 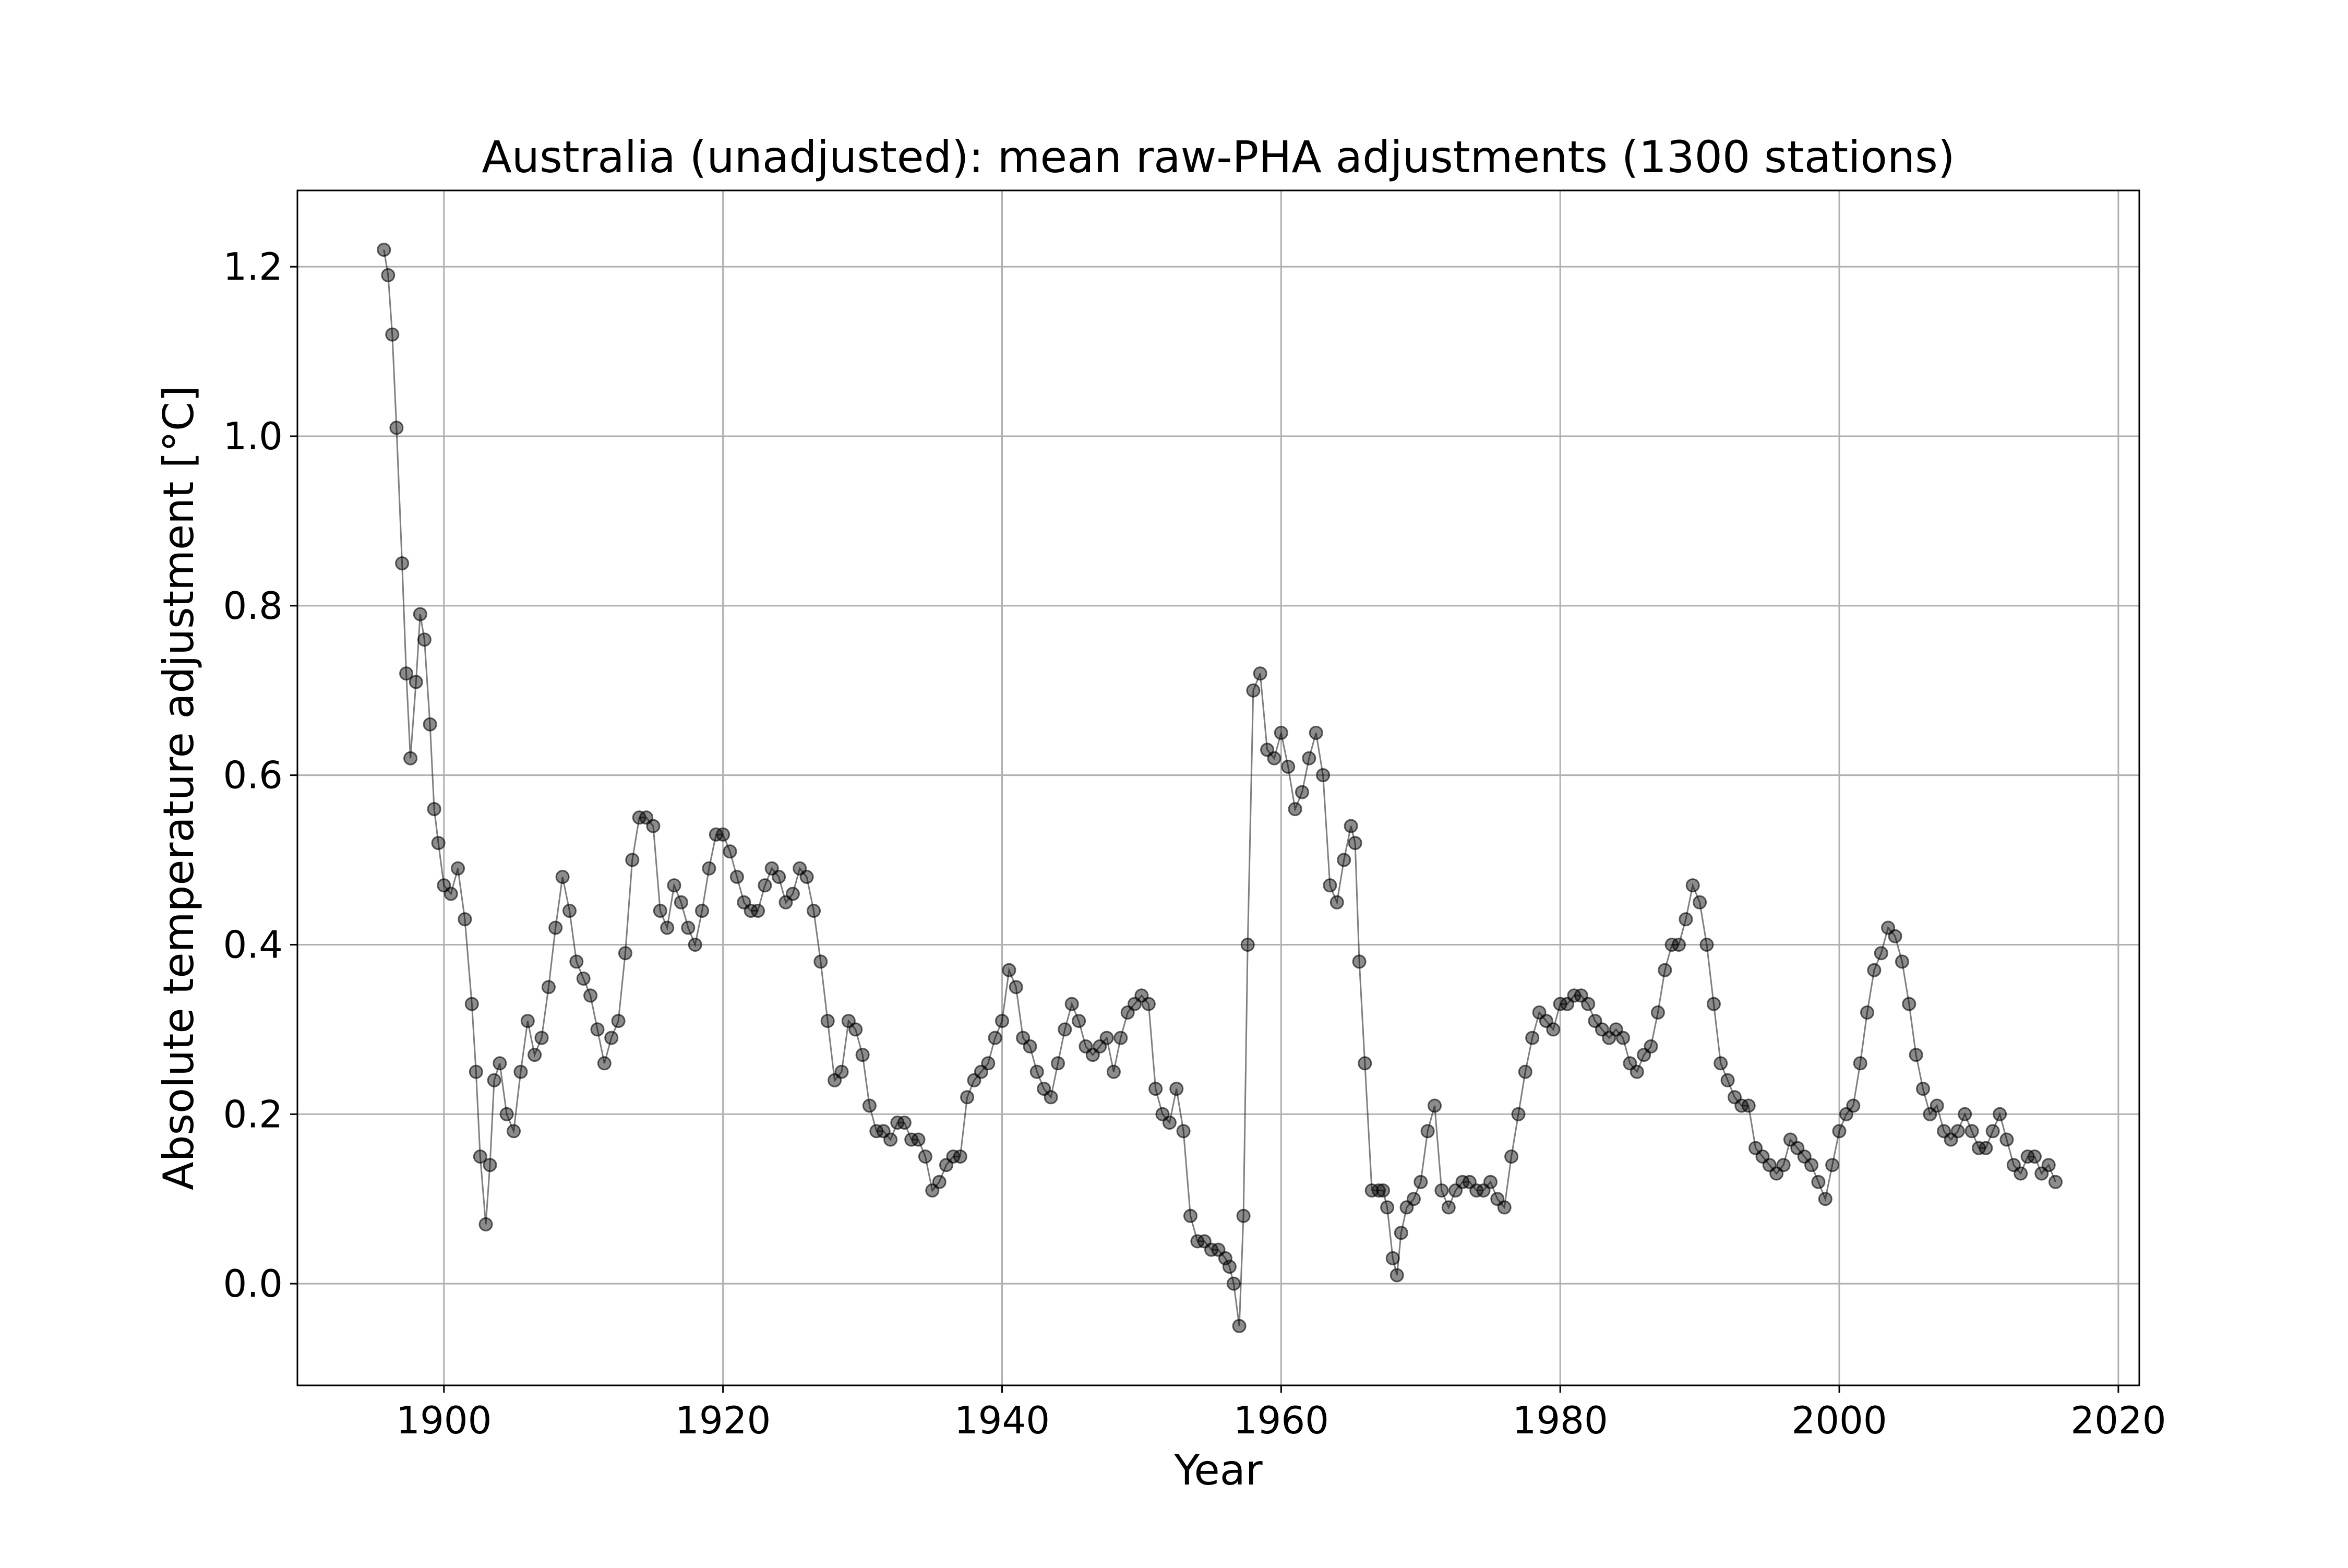 What do you see at coordinates (1839, 1420) in the screenshot?
I see `x-tick-label: 2000` at bounding box center [1839, 1420].